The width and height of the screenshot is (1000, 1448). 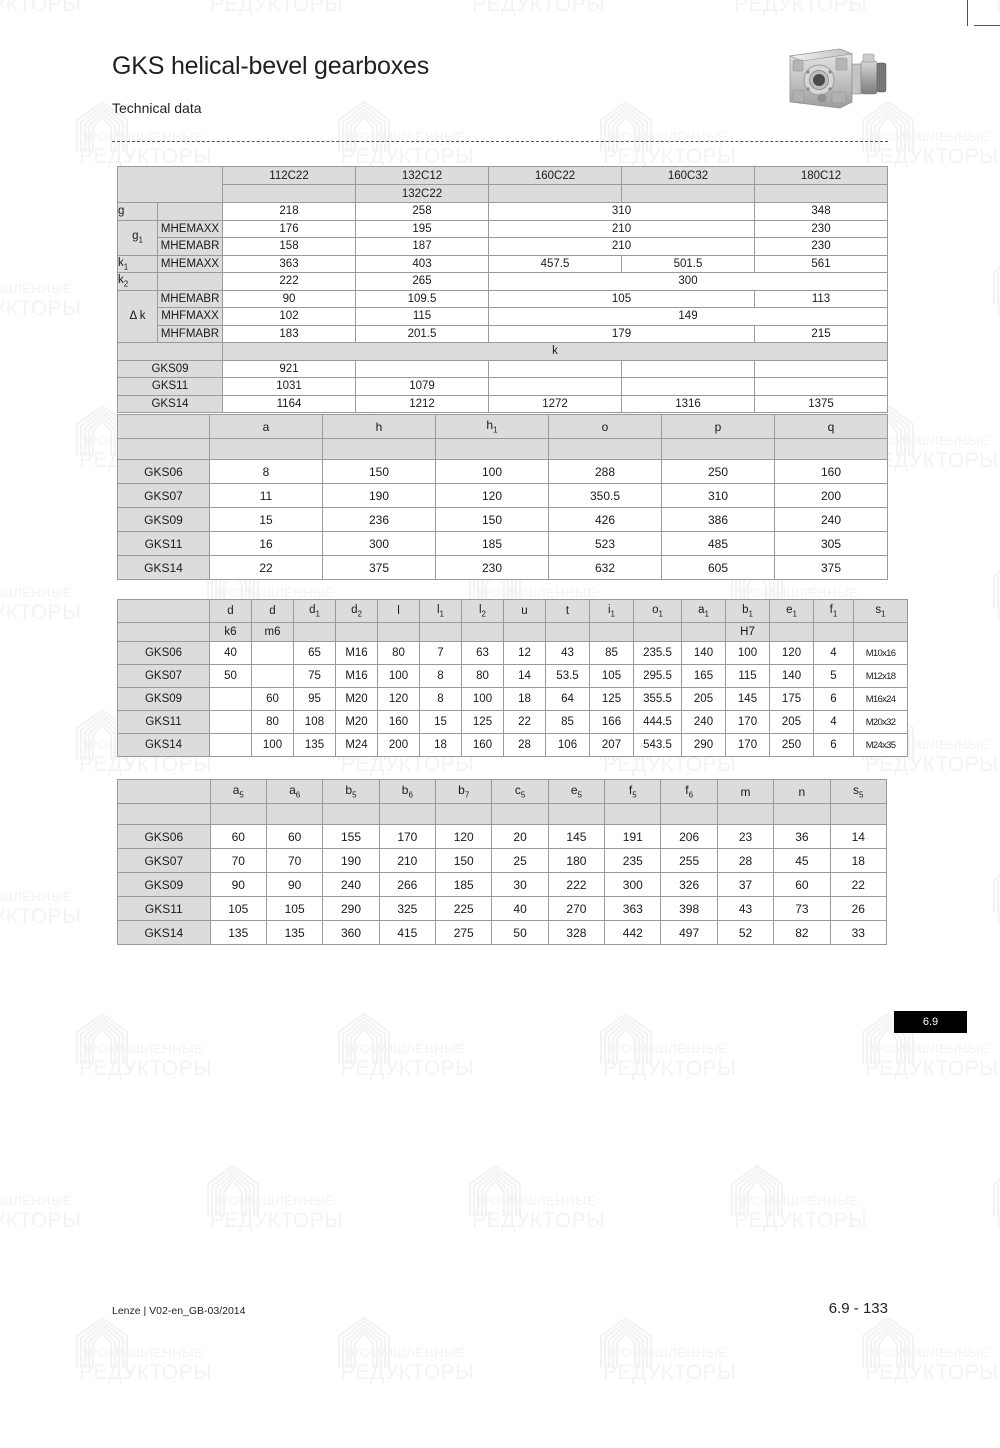 I want to click on gearbox-illustration, so click(x=837, y=78).